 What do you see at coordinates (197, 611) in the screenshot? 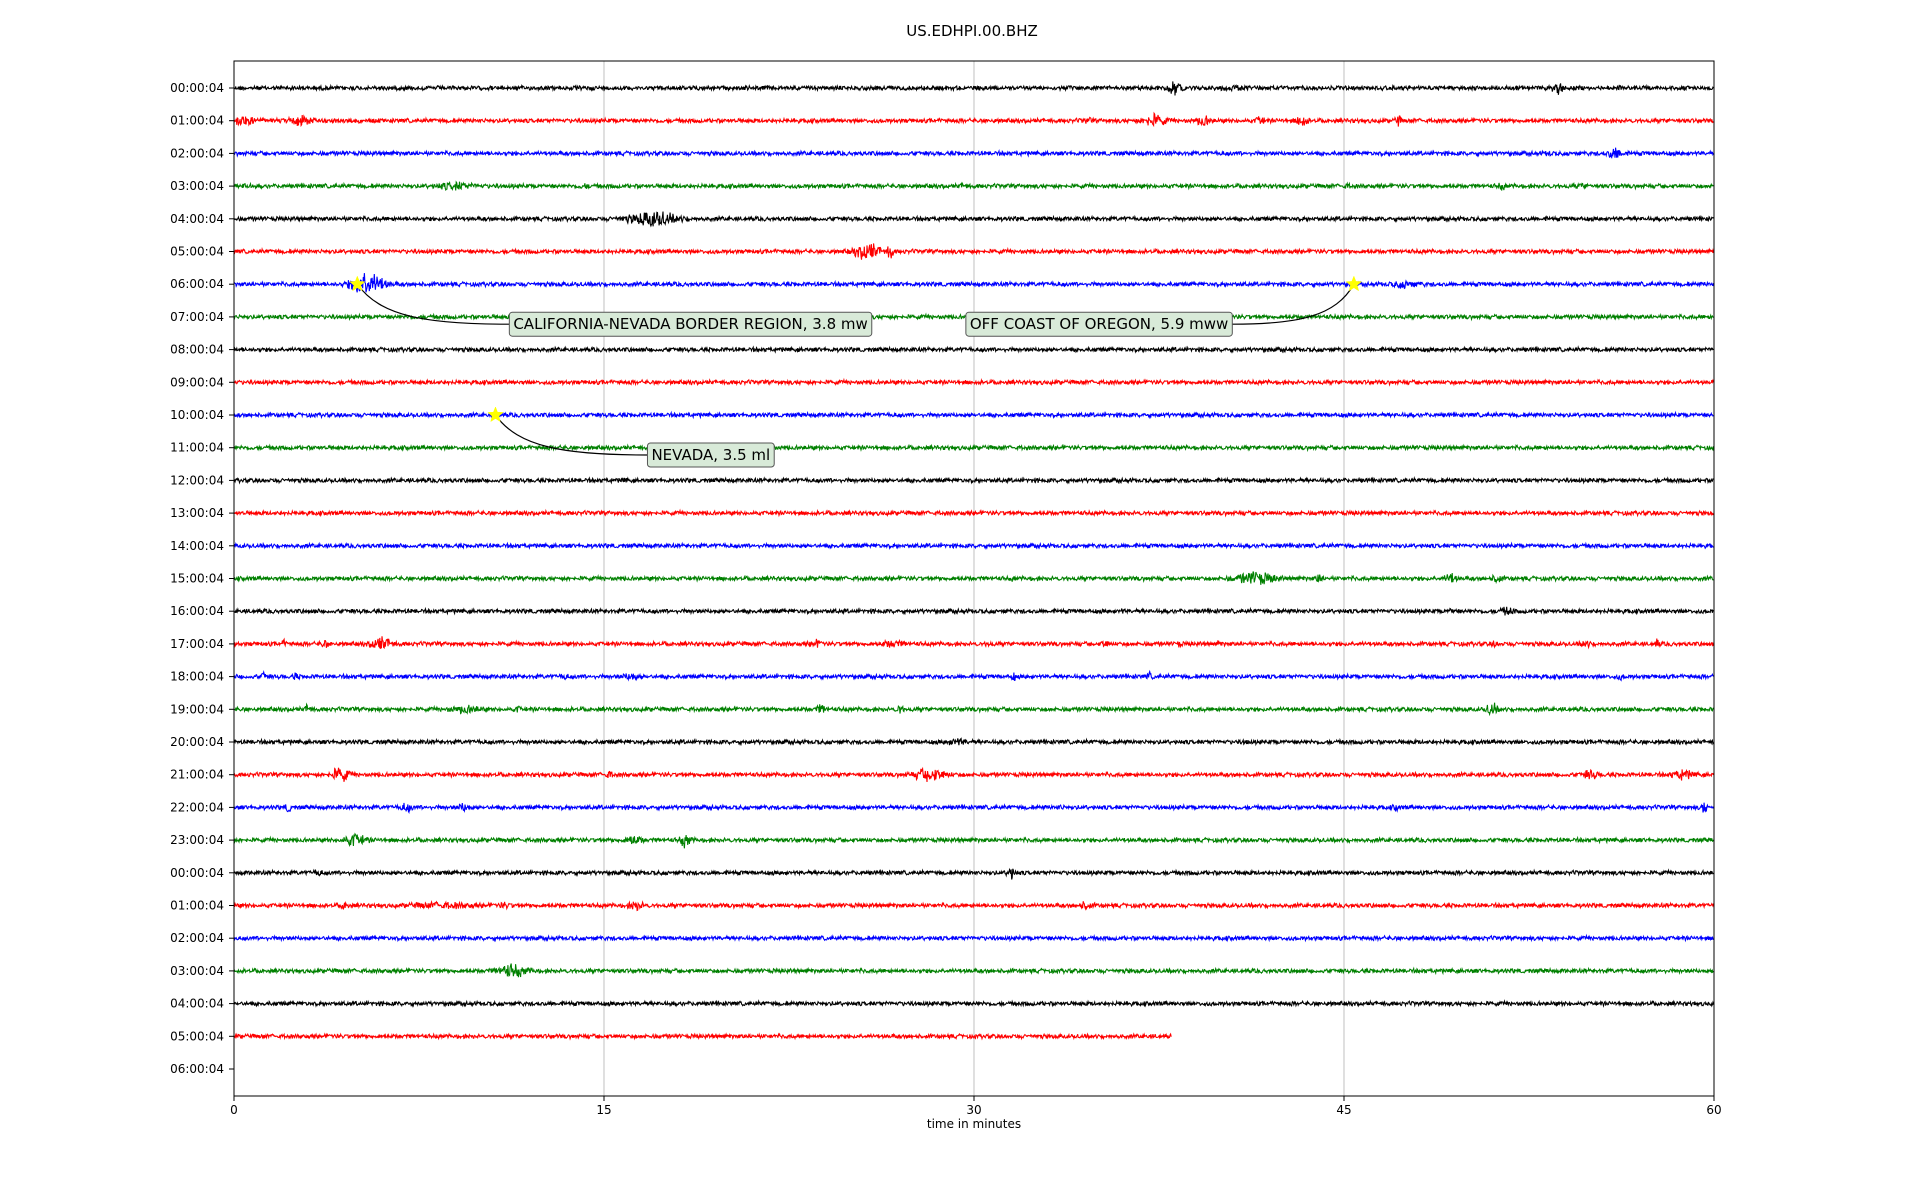
I see `row-time-label: 16:00:04` at bounding box center [197, 611].